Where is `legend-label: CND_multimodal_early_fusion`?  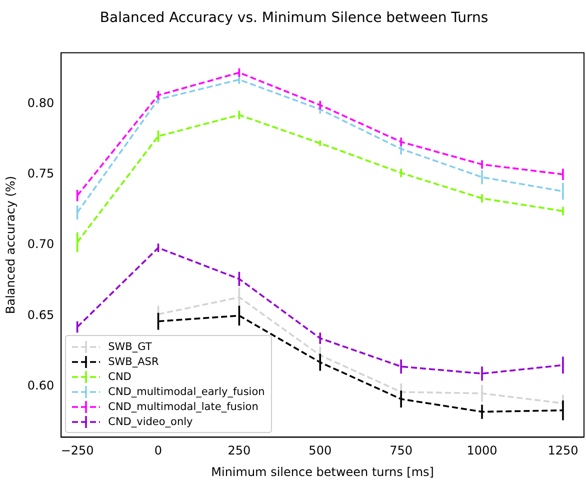 legend-label: CND_multimodal_early_fusion is located at coordinates (186, 392).